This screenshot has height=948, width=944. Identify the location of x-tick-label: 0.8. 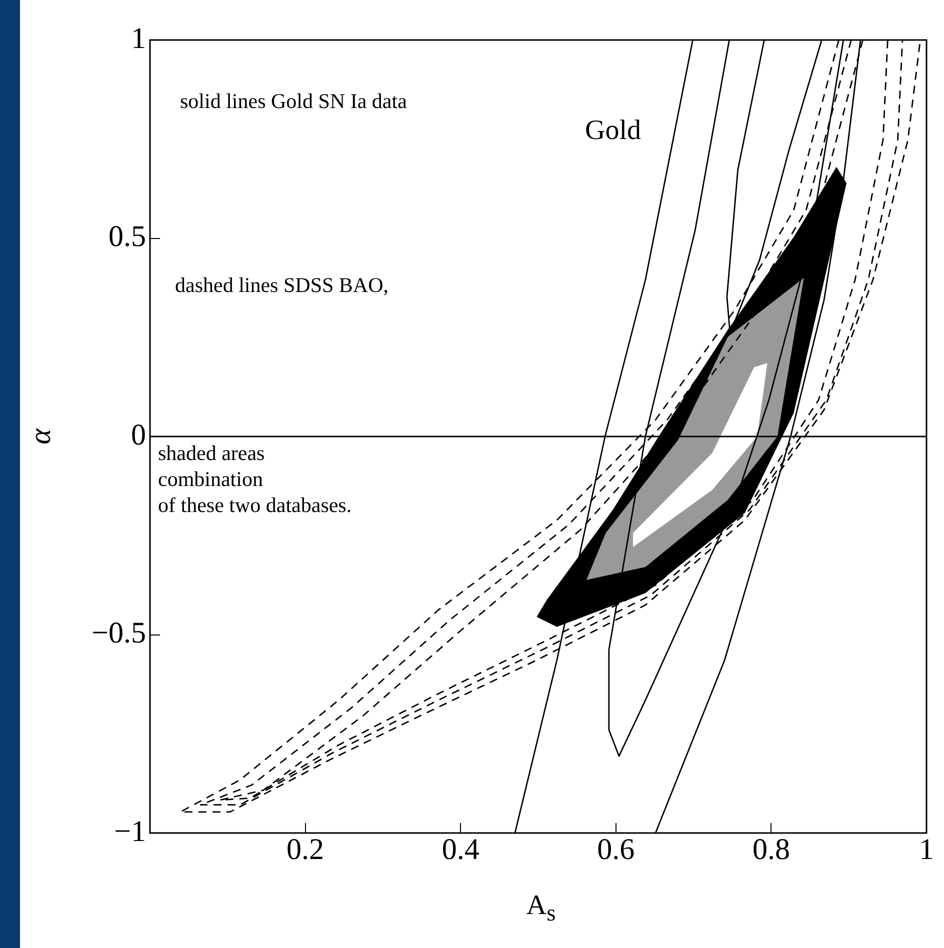
(771, 849).